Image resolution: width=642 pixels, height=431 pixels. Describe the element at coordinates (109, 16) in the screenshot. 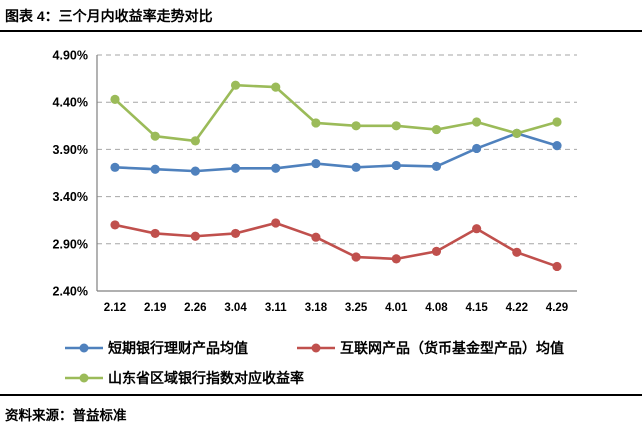

I see `figure-title: 图表 4：三个月内收益率走势对比` at that location.